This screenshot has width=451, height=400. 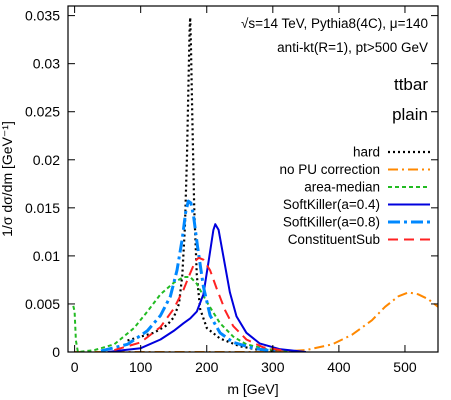 What do you see at coordinates (46, 64) in the screenshot?
I see `y-tick-label: 0.03` at bounding box center [46, 64].